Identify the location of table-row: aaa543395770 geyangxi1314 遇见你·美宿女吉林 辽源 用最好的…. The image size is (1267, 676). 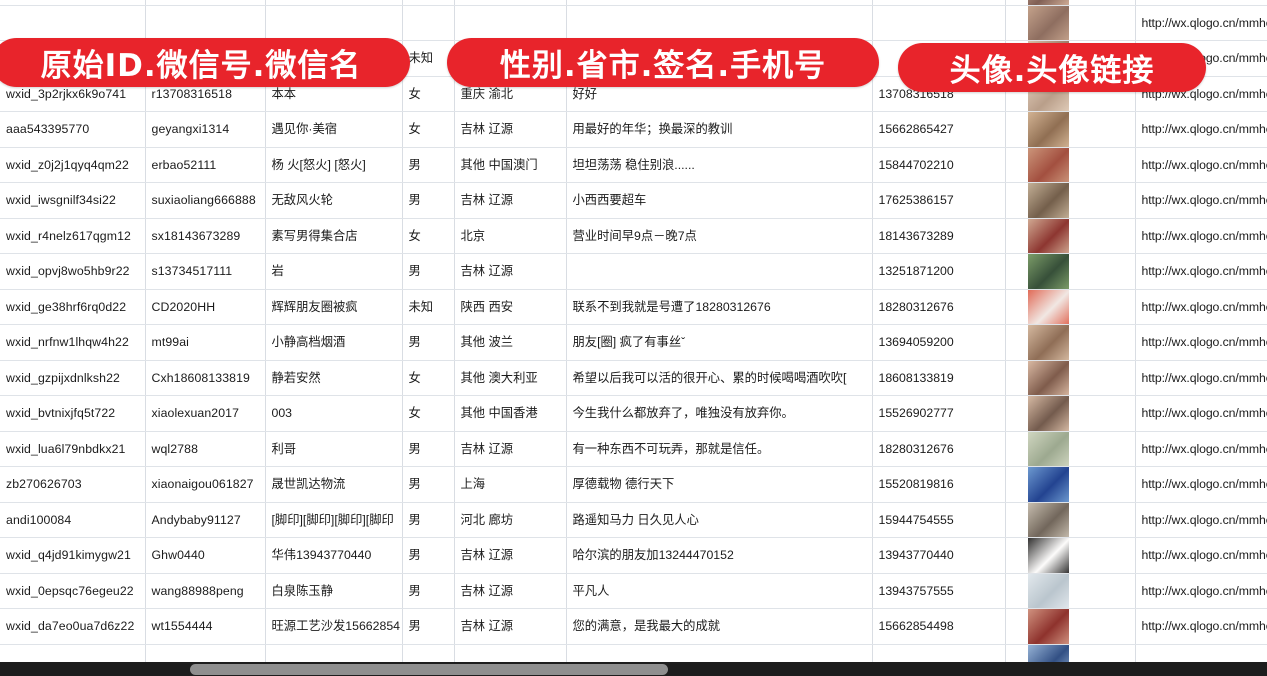
(633, 129).